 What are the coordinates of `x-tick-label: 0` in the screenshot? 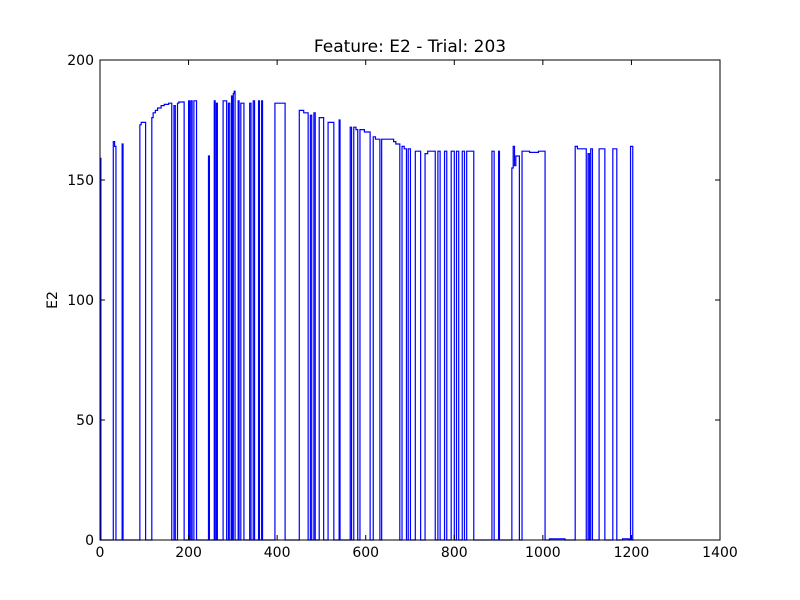 It's located at (100, 553).